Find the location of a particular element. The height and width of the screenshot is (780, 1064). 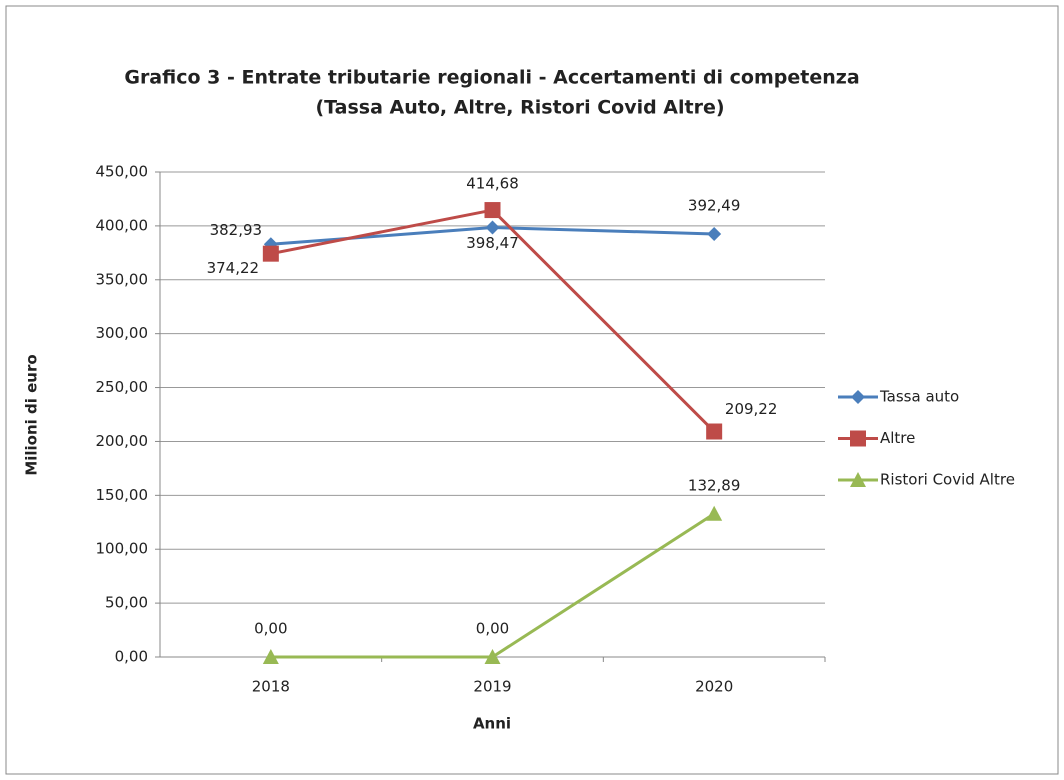

data-label: 414,68 is located at coordinates (492, 184).